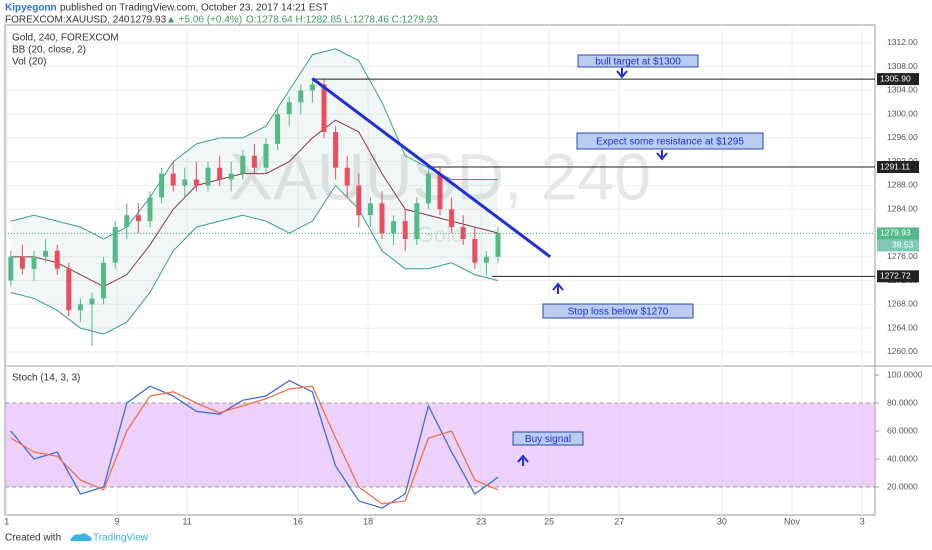  I want to click on watermark: Gold, so click(440, 234).